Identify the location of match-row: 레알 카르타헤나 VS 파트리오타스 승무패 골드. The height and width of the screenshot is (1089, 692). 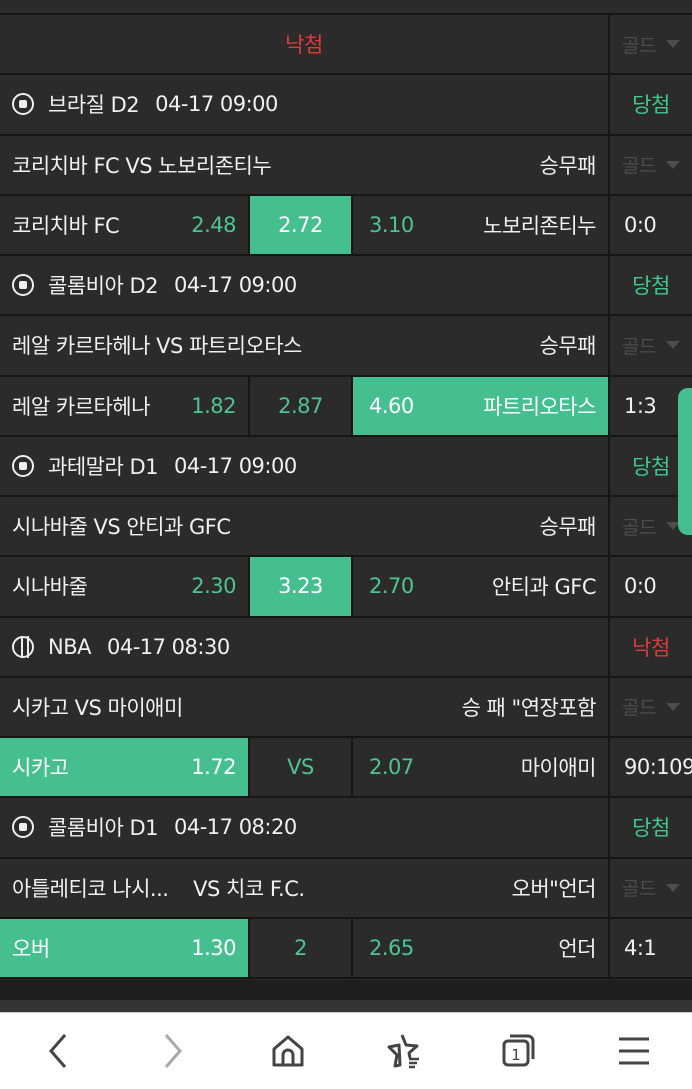
(346, 346).